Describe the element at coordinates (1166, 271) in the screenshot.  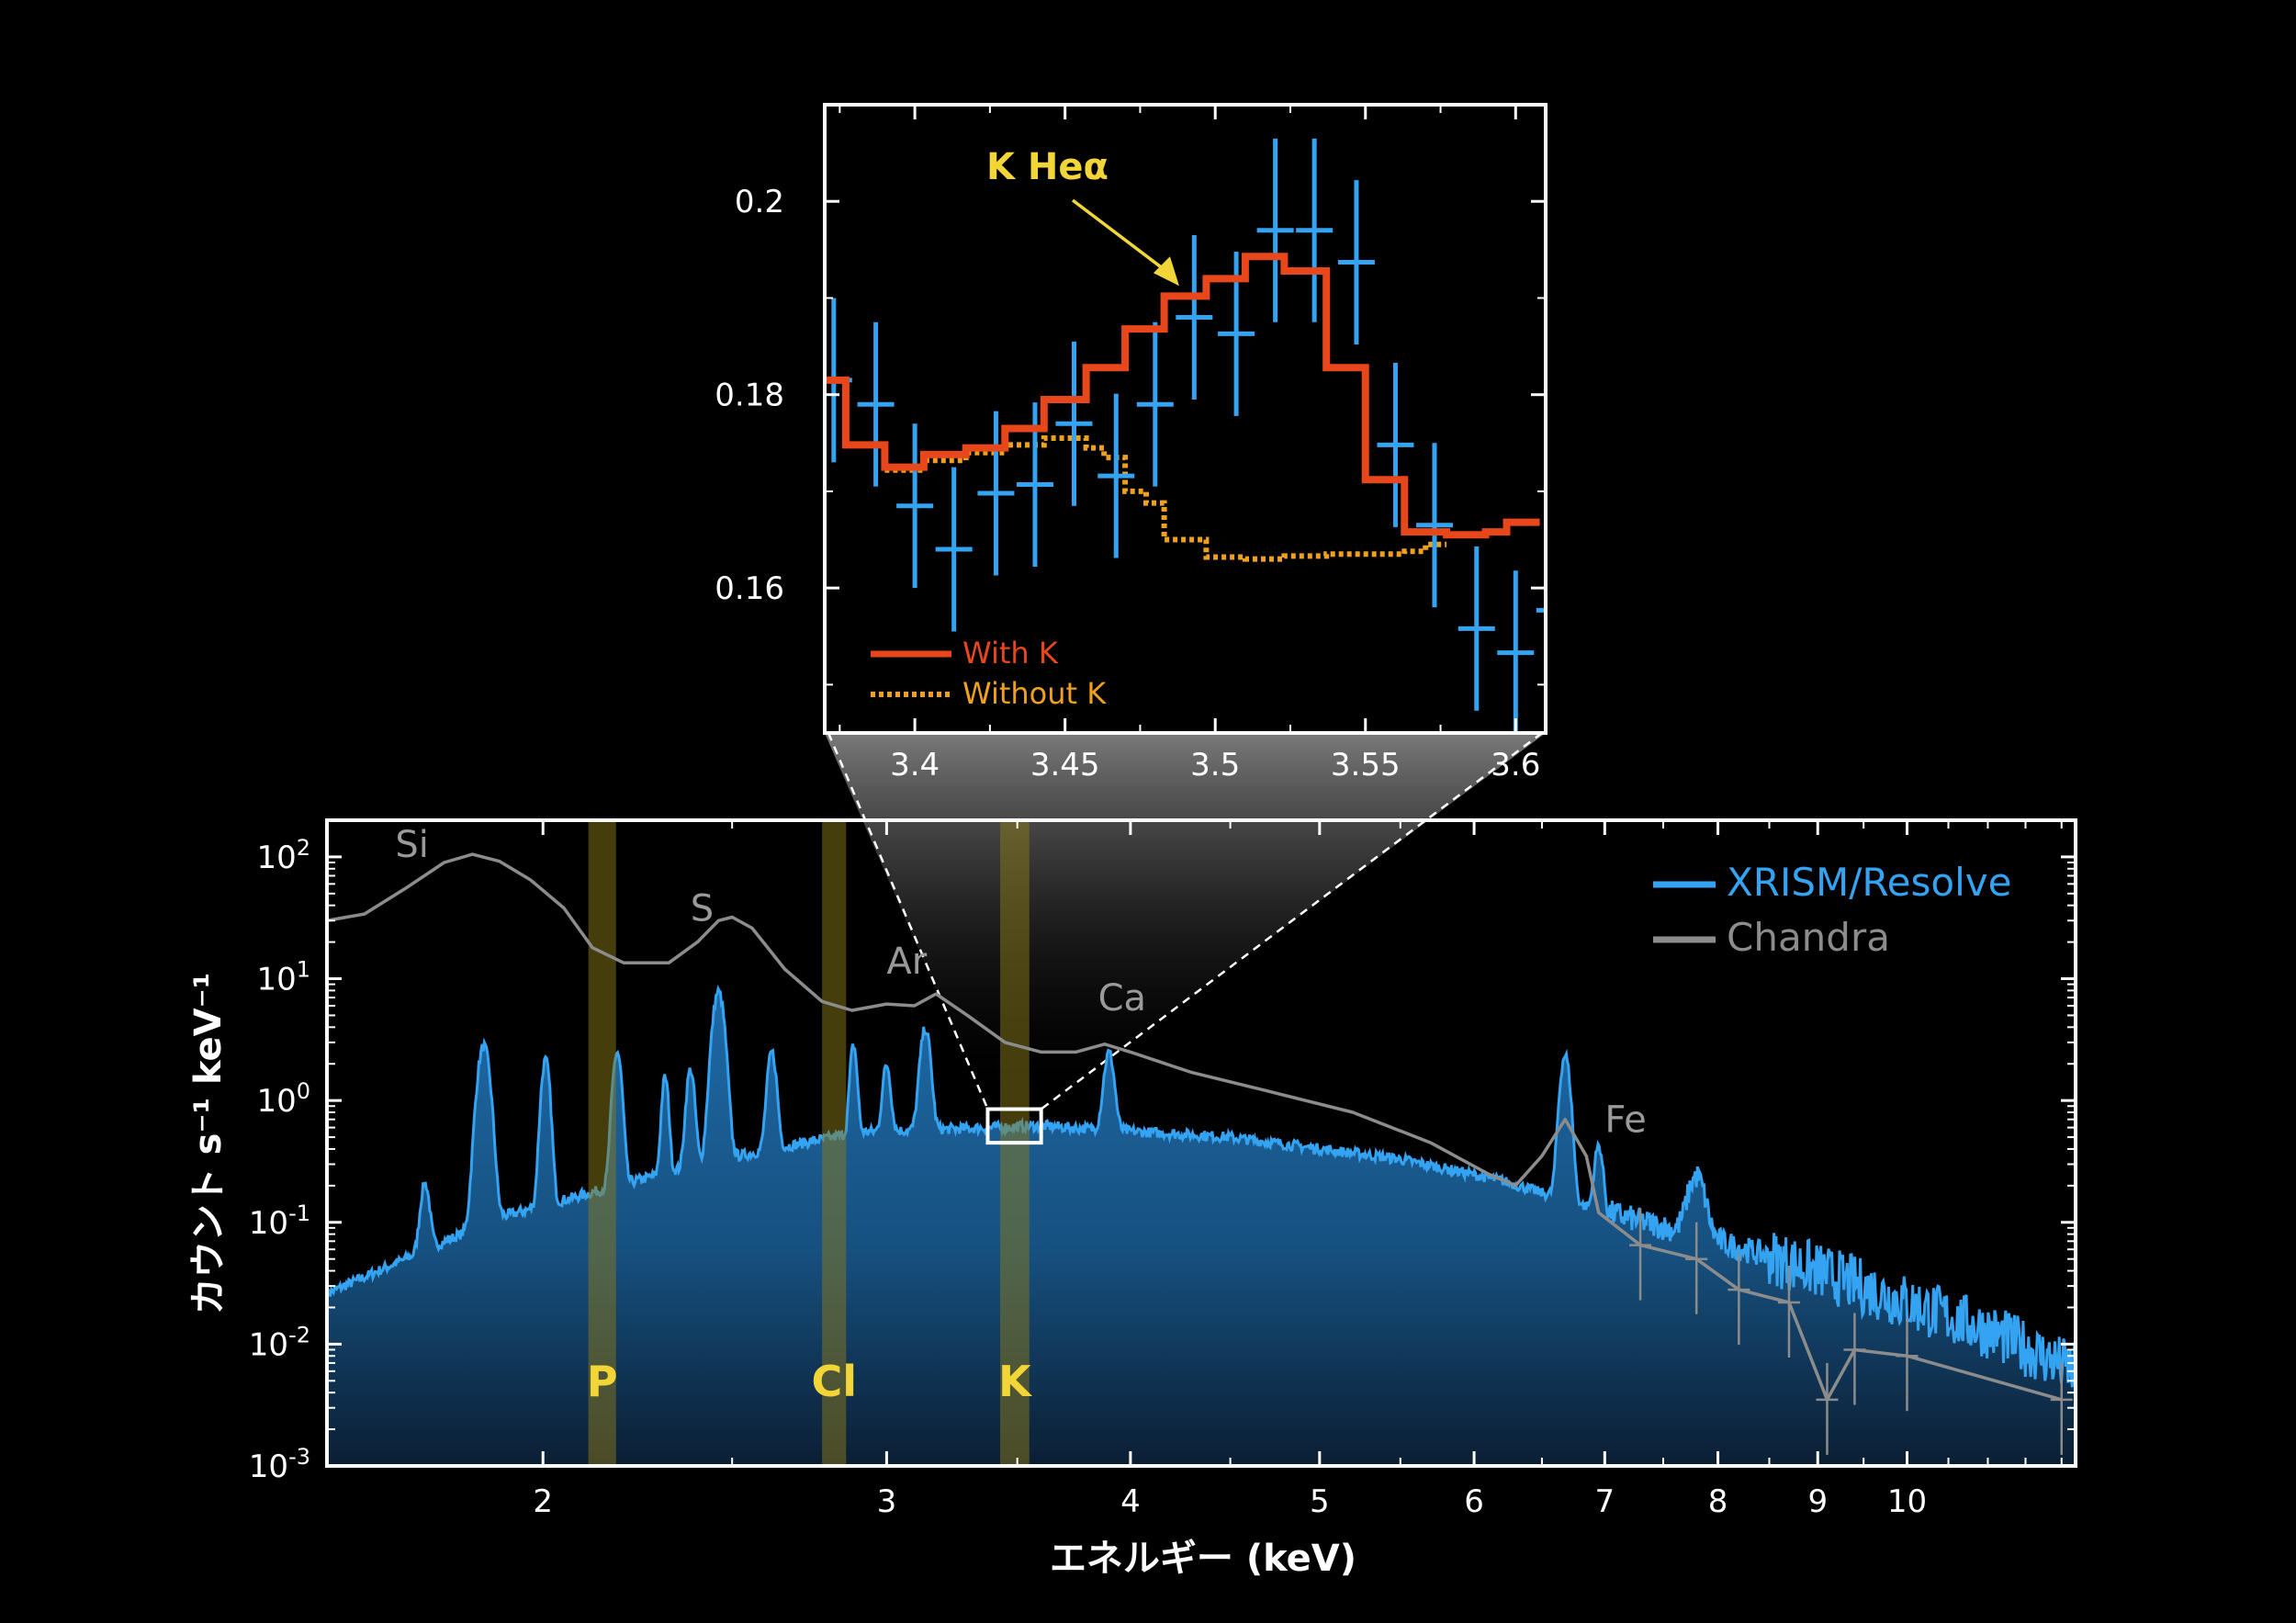
I see `annotation-arrow-head` at that location.